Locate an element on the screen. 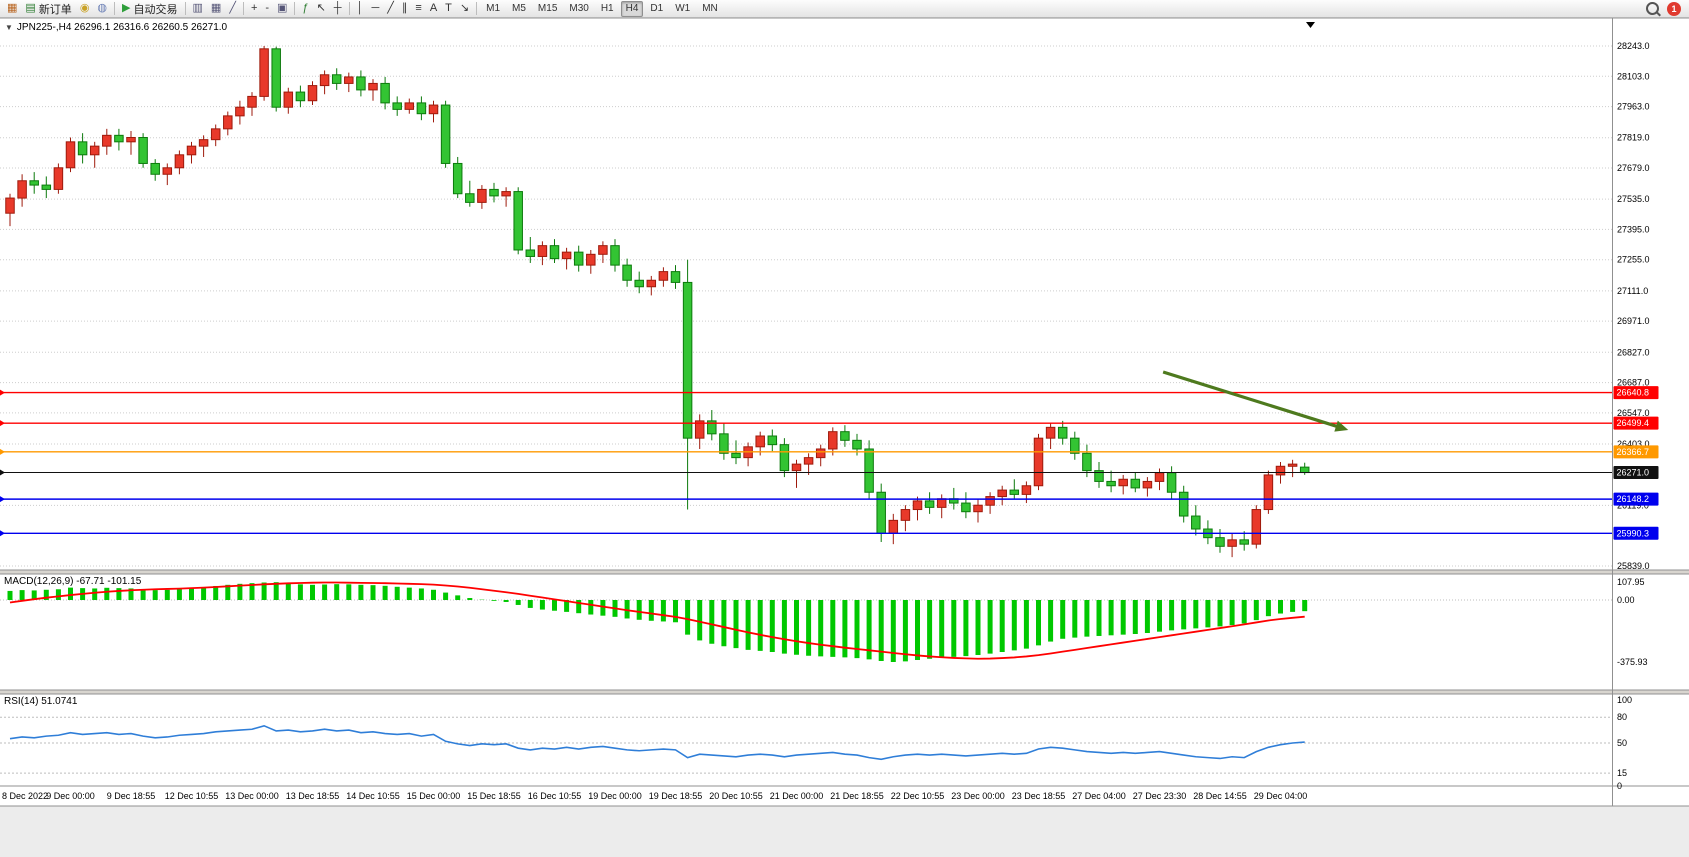 The image size is (1689, 857). timeframe-h1: H1 is located at coordinates (607, 8).